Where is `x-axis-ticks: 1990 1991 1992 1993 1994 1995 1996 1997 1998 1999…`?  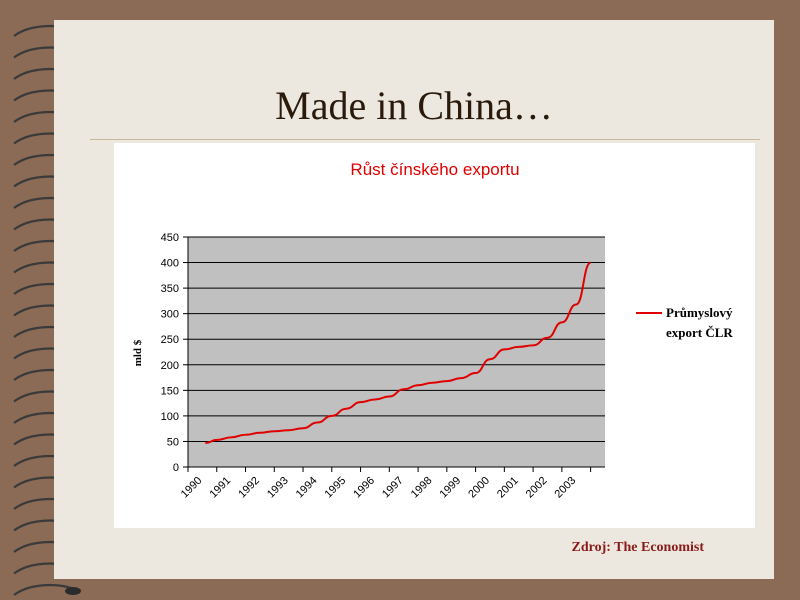 x-axis-ticks: 1990 1991 1992 1993 1994 1995 1996 1997 1998 1999… is located at coordinates (385, 484).